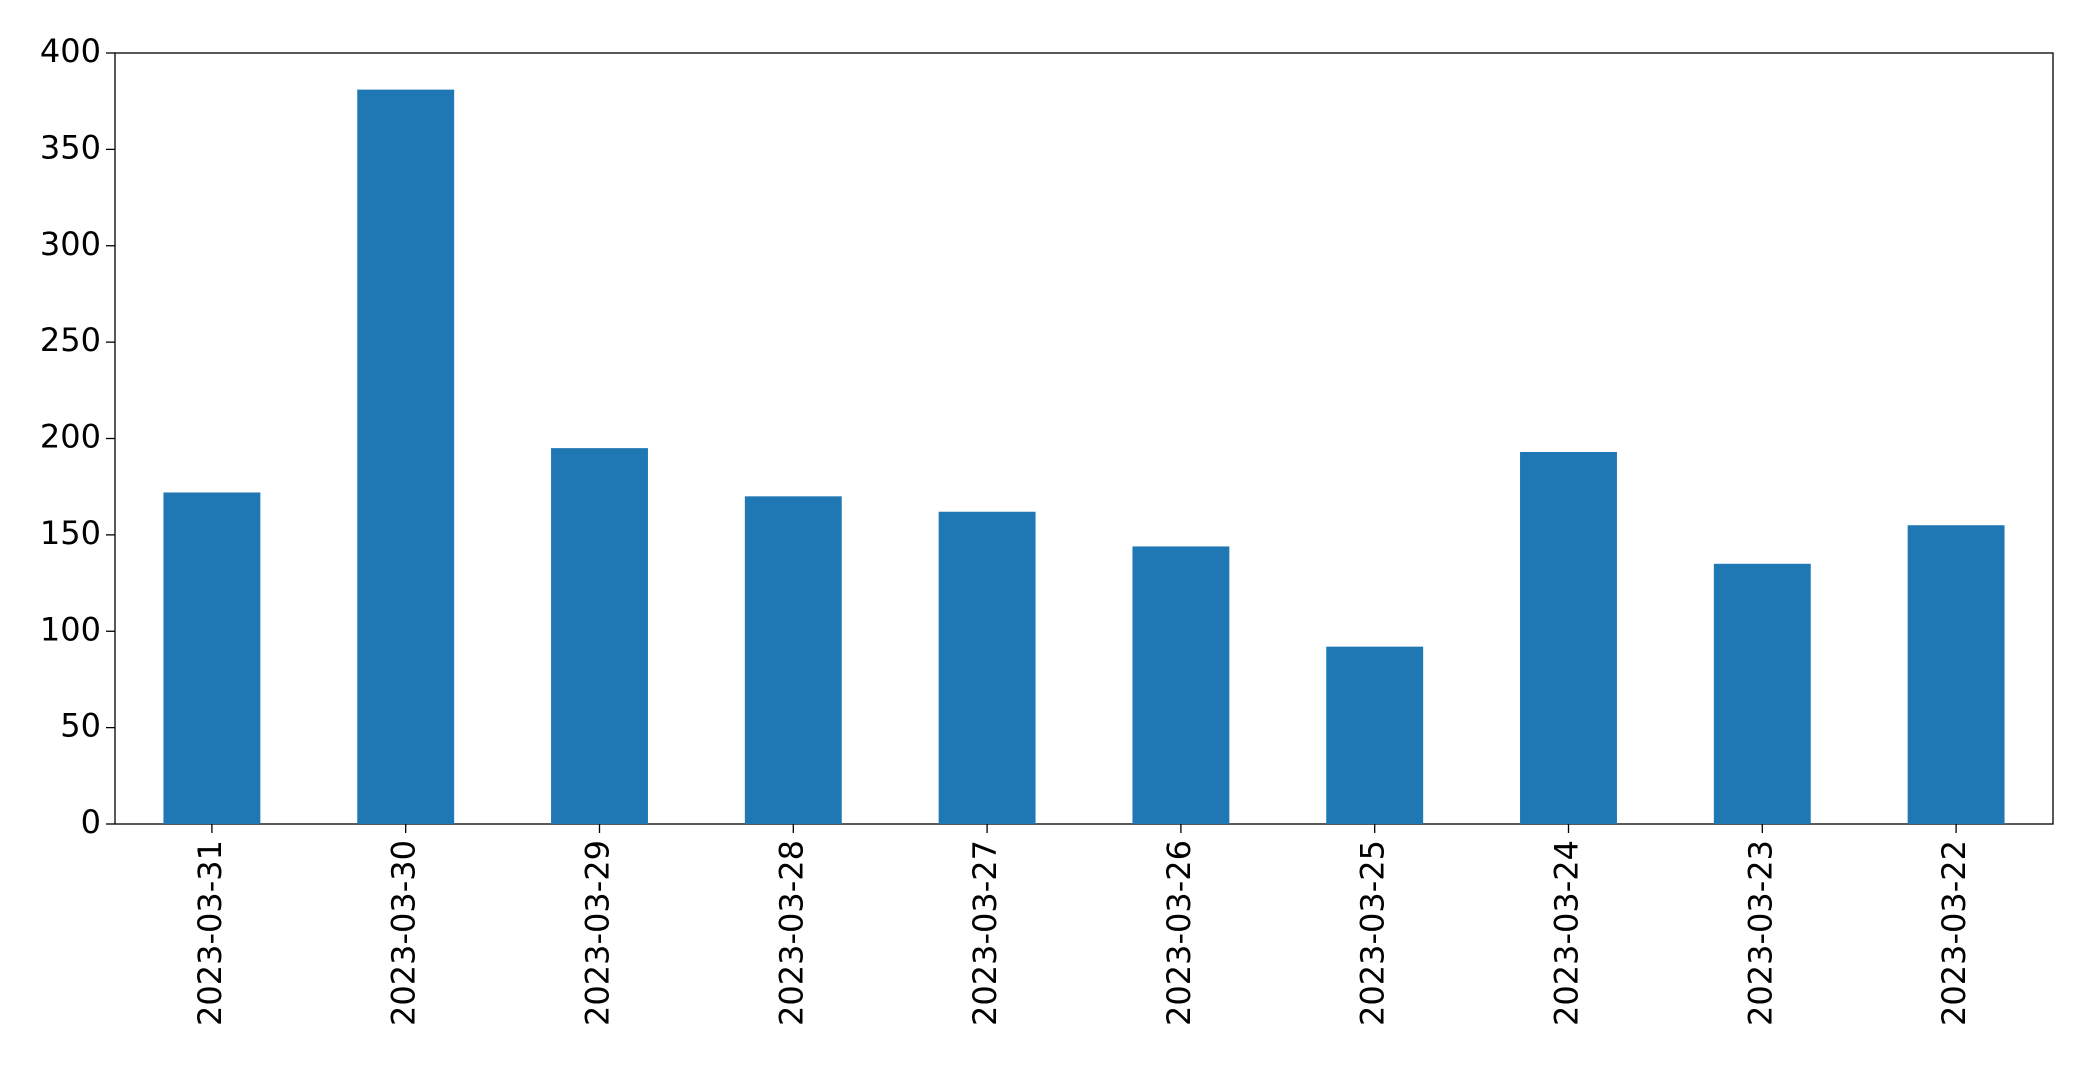  What do you see at coordinates (70, 244) in the screenshot?
I see `y-tick-label: 300` at bounding box center [70, 244].